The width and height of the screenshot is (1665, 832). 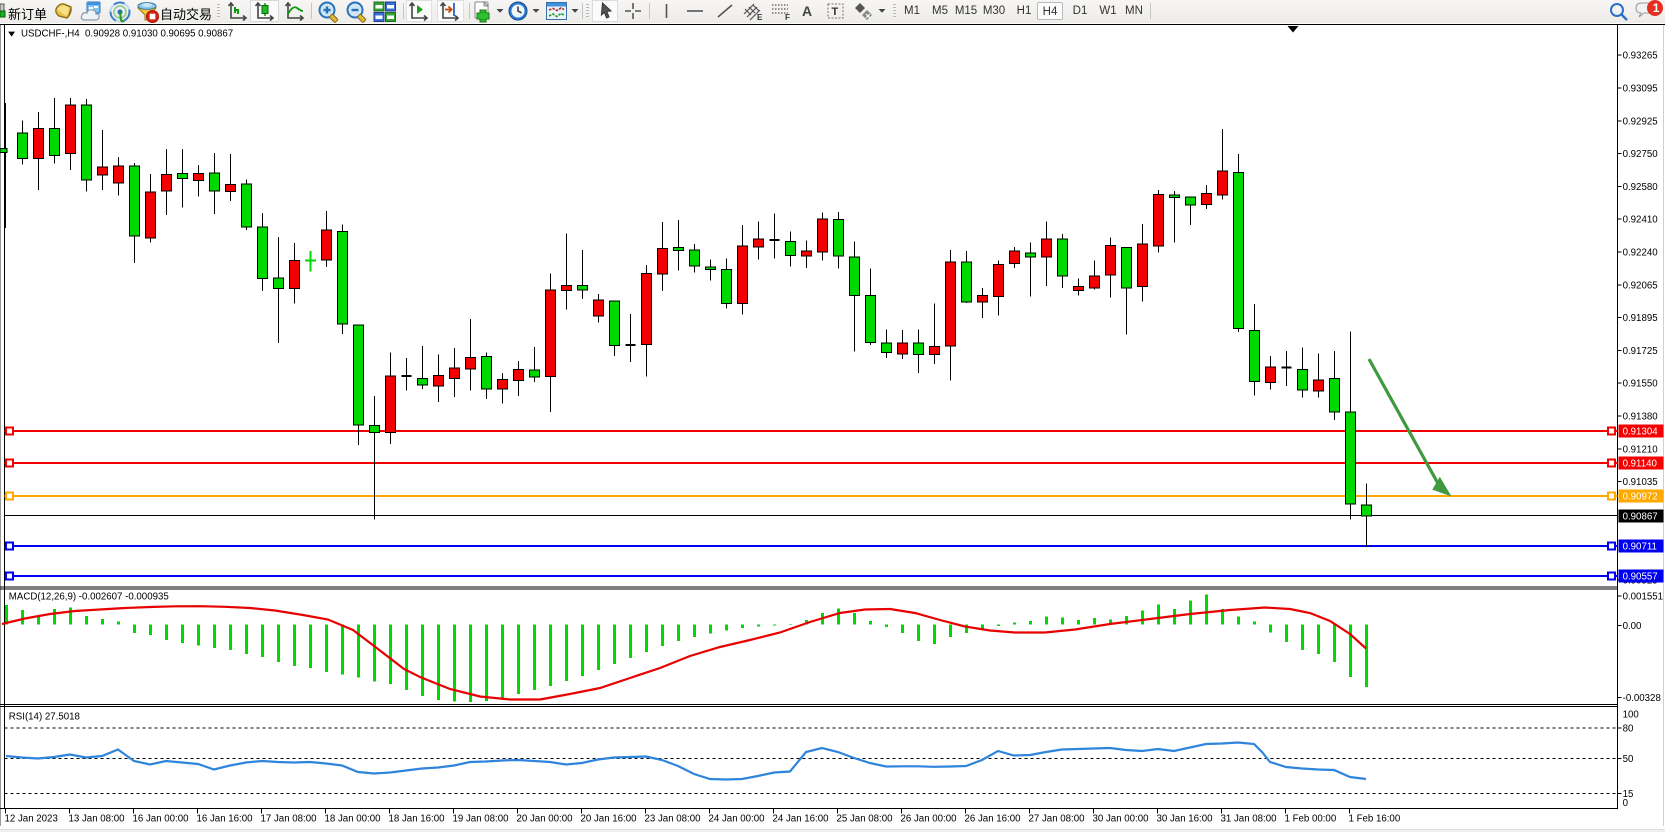 What do you see at coordinates (865, 819) in the screenshot?
I see `svg-text: 25 Jan 08:00` at bounding box center [865, 819].